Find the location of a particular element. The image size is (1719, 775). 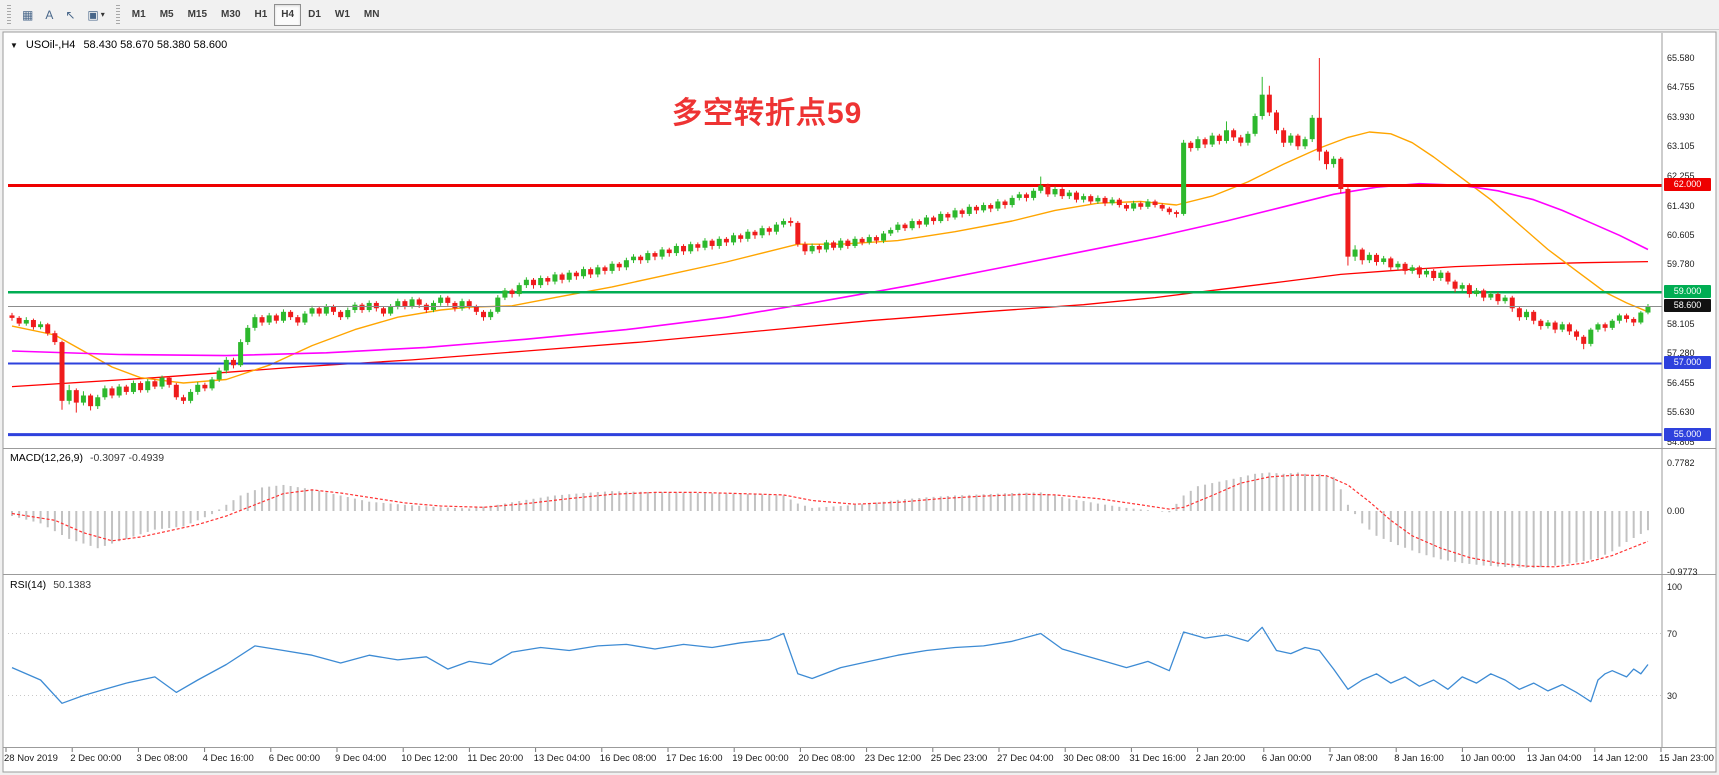

timeframe-button-m30: M30 is located at coordinates (230, 15).